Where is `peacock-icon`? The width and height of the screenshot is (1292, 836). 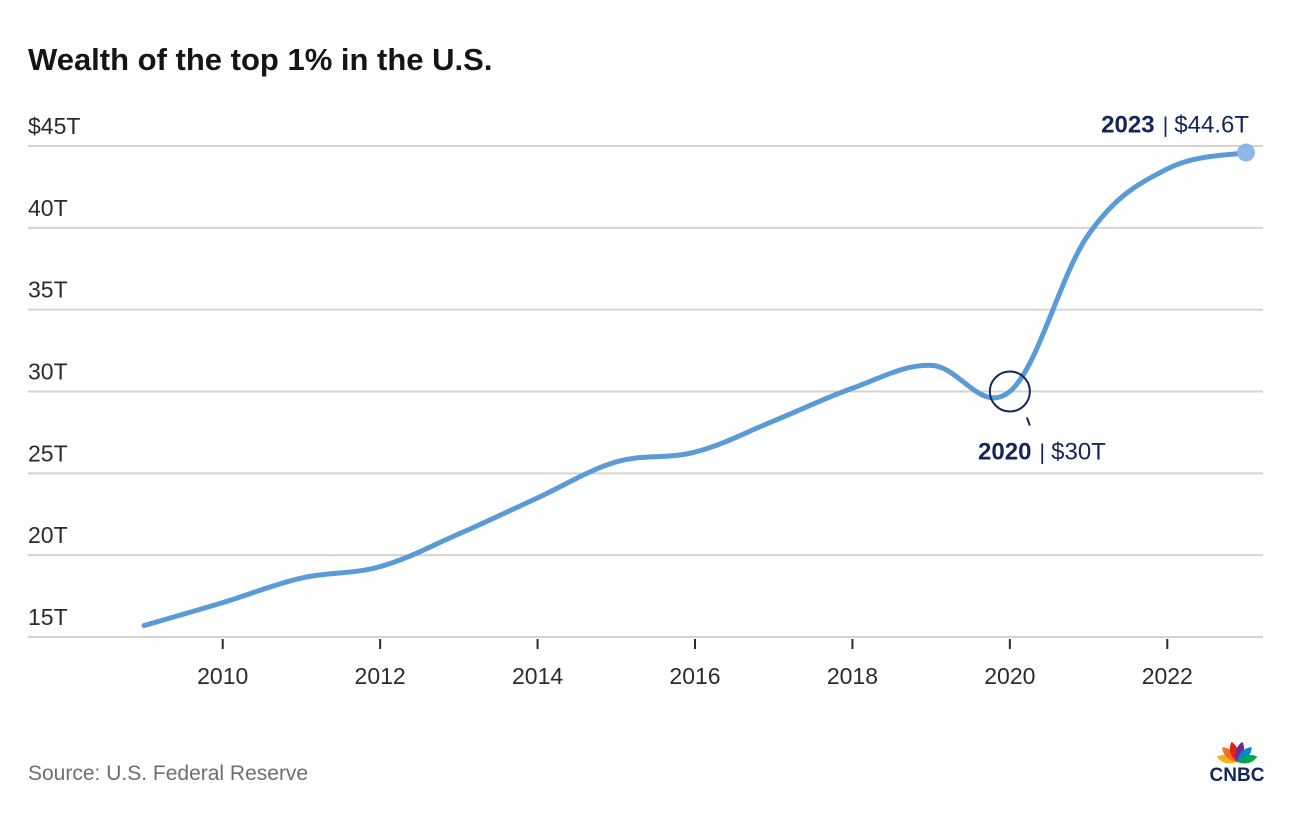
peacock-icon is located at coordinates (1237, 752).